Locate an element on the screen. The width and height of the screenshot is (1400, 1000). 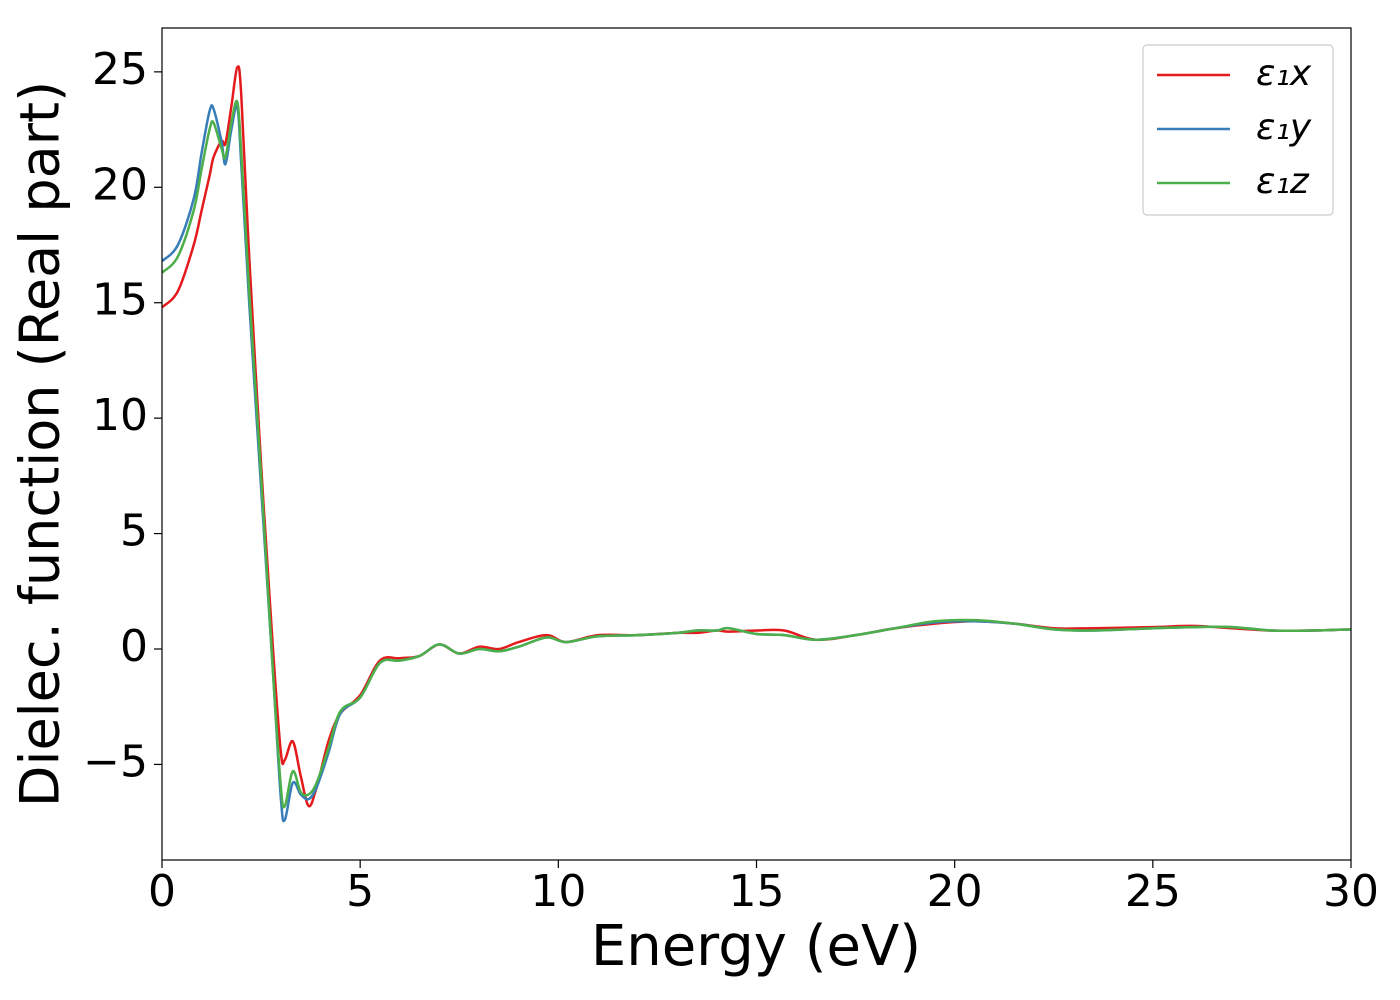
x-tick-label: 15 is located at coordinates (757, 891).